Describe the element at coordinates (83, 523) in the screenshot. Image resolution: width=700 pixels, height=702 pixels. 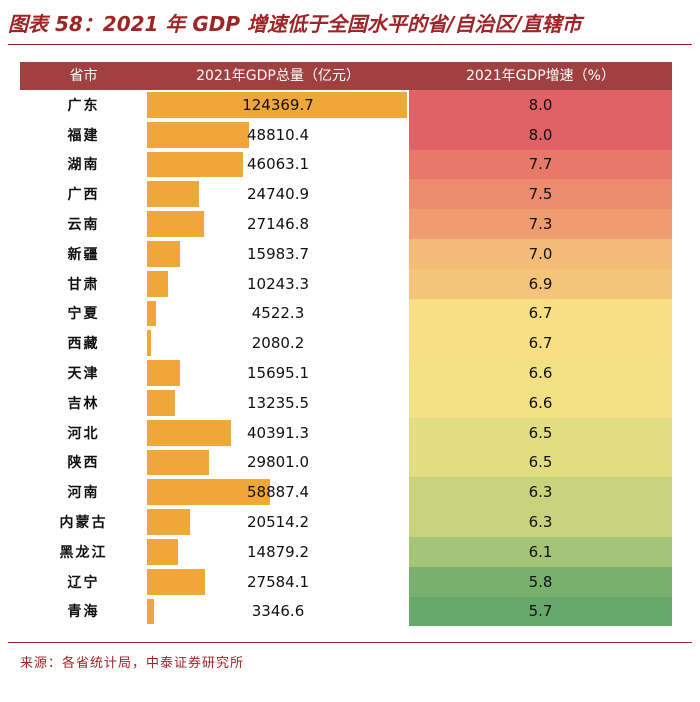
I see `province-label: 内蒙古` at that location.